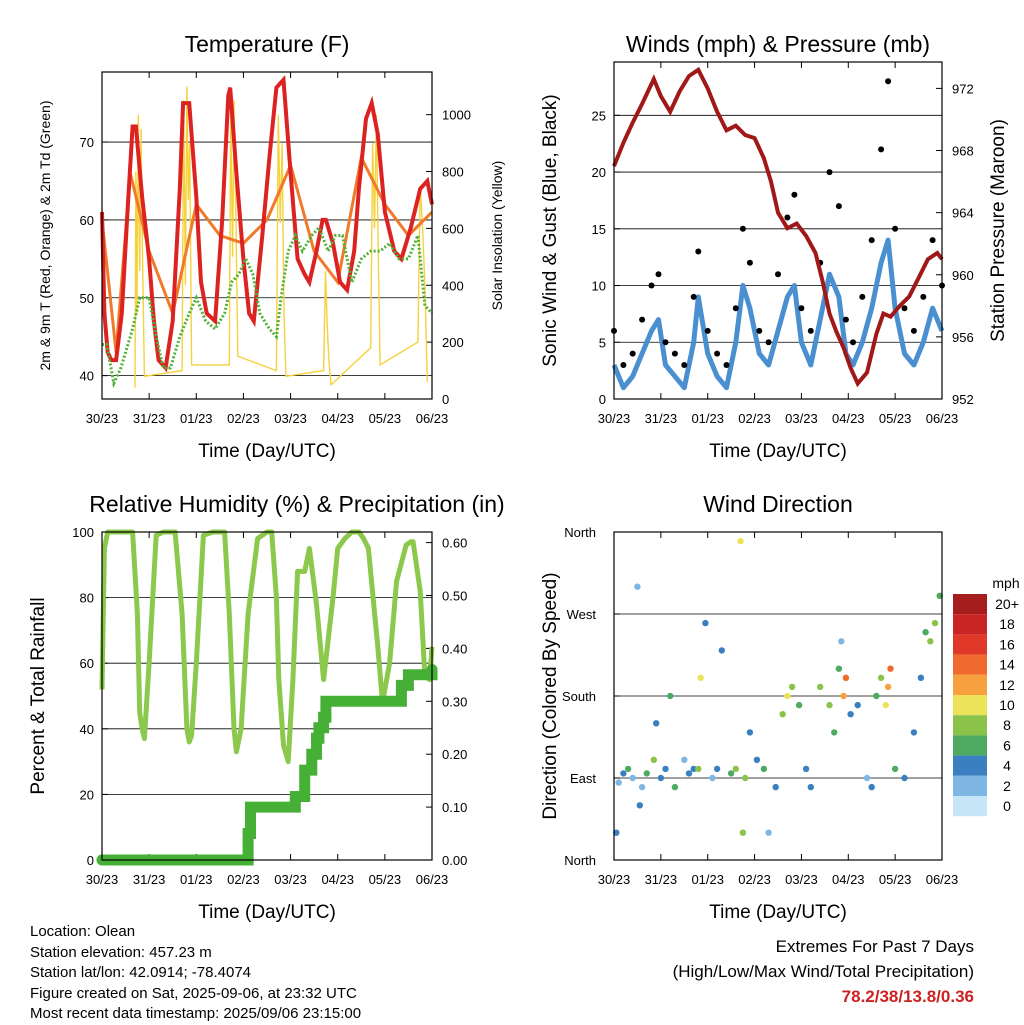 The width and height of the screenshot is (1024, 1025). Describe the element at coordinates (453, 228) in the screenshot. I see `y2-tick-label: 600` at that location.